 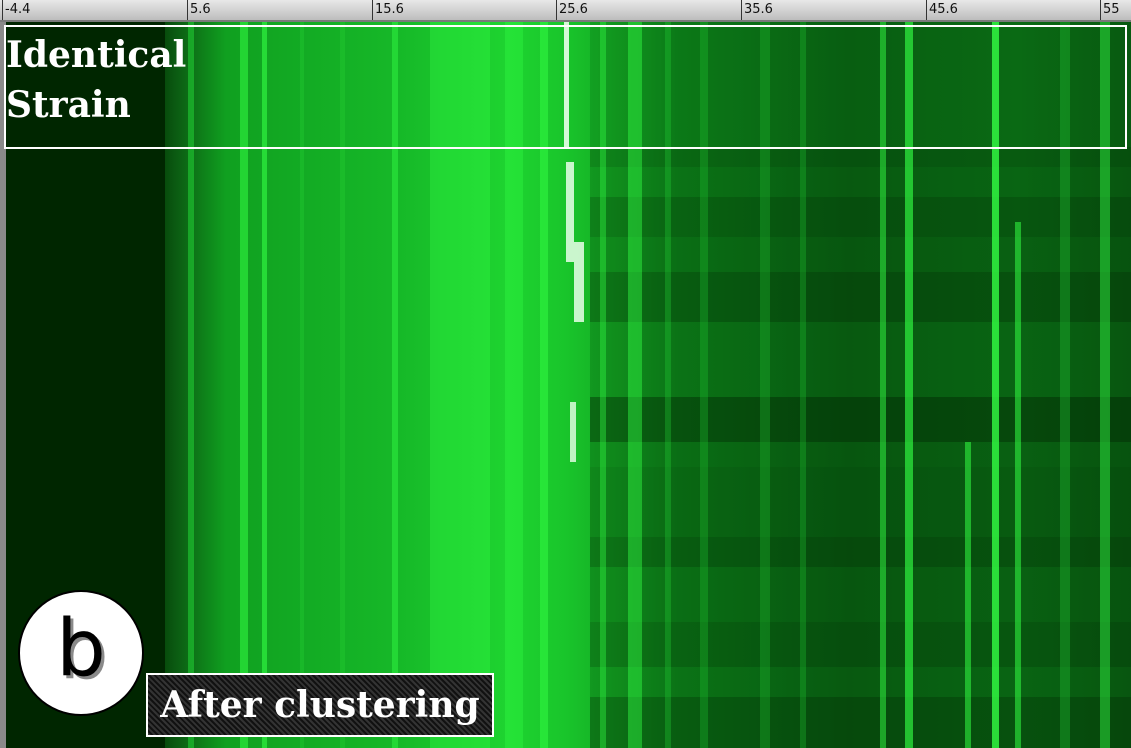 What do you see at coordinates (320, 705) in the screenshot?
I see `after-clustering-label: After clustering` at bounding box center [320, 705].